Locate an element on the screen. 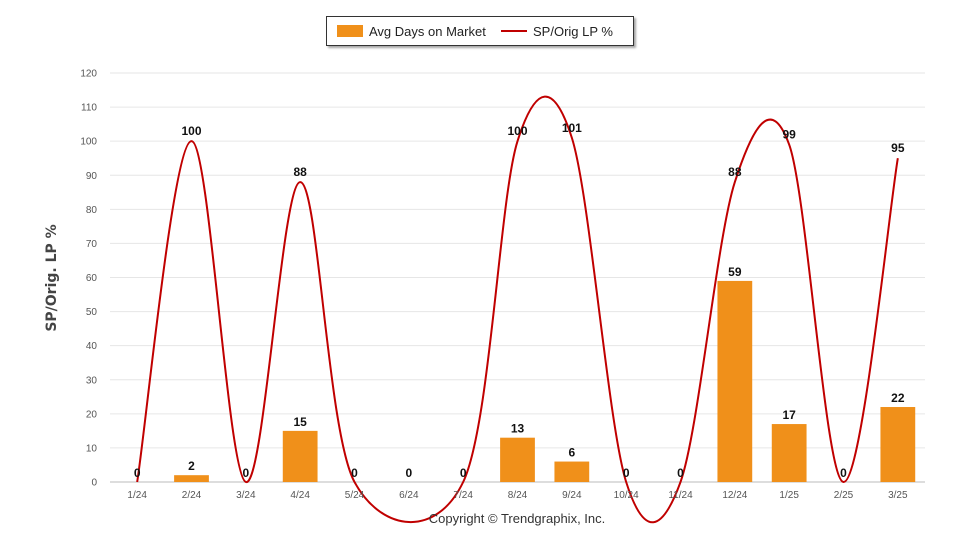  x-tick-label: 3/24 is located at coordinates (246, 495).